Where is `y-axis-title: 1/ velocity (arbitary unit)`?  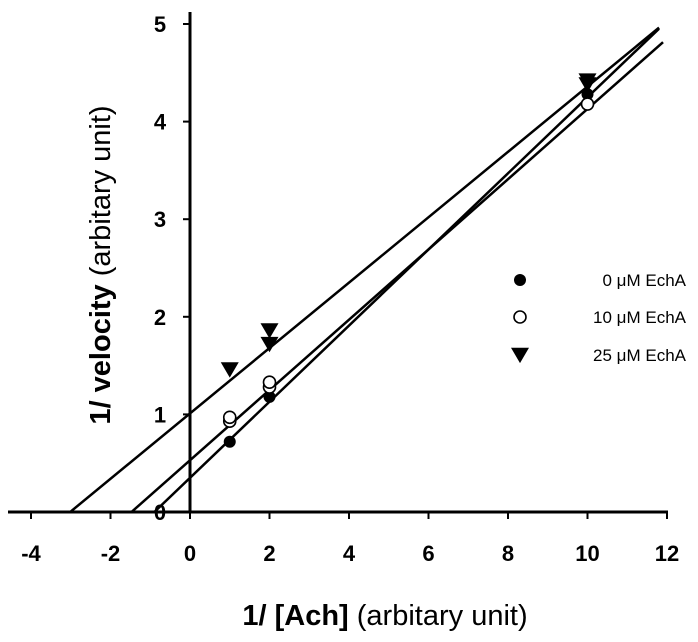 y-axis-title: 1/ velocity (arbitary unit) is located at coordinates (101, 264).